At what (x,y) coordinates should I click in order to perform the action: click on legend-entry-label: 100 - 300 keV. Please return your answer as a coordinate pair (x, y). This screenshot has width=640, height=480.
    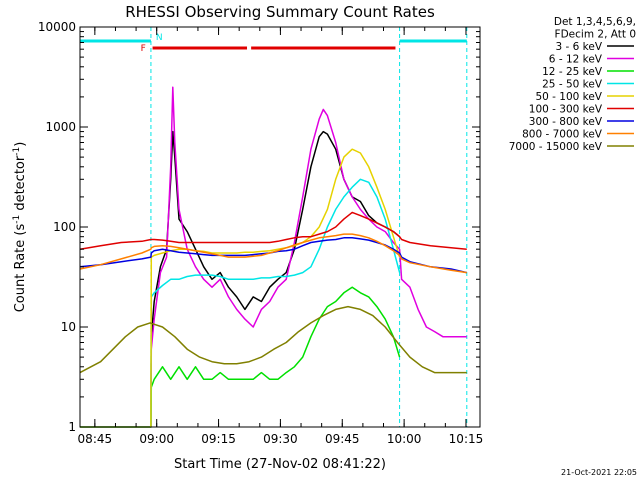
    Looking at the image, I should click on (566, 110).